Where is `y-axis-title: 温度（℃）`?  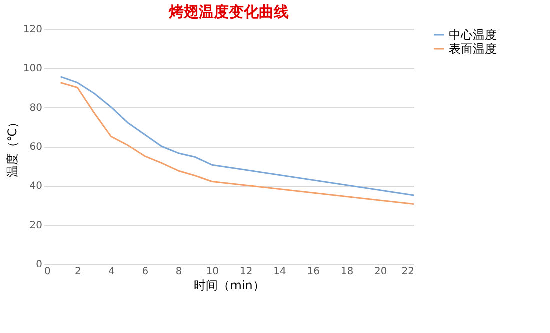 y-axis-title: 温度（℃） is located at coordinates (12, 147).